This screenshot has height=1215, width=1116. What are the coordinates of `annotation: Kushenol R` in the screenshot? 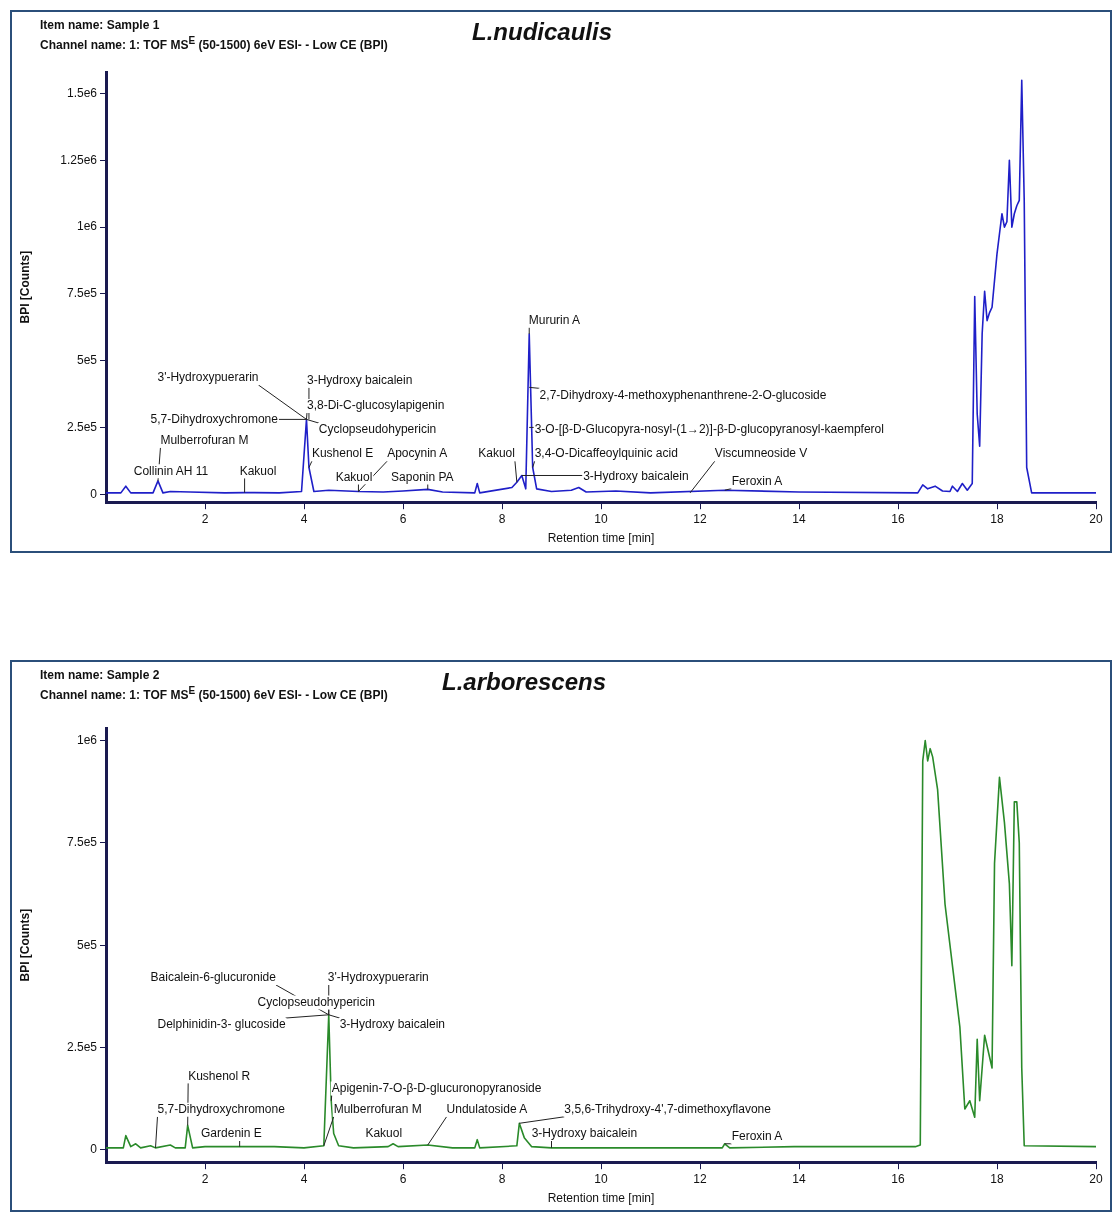 It's located at (219, 1075).